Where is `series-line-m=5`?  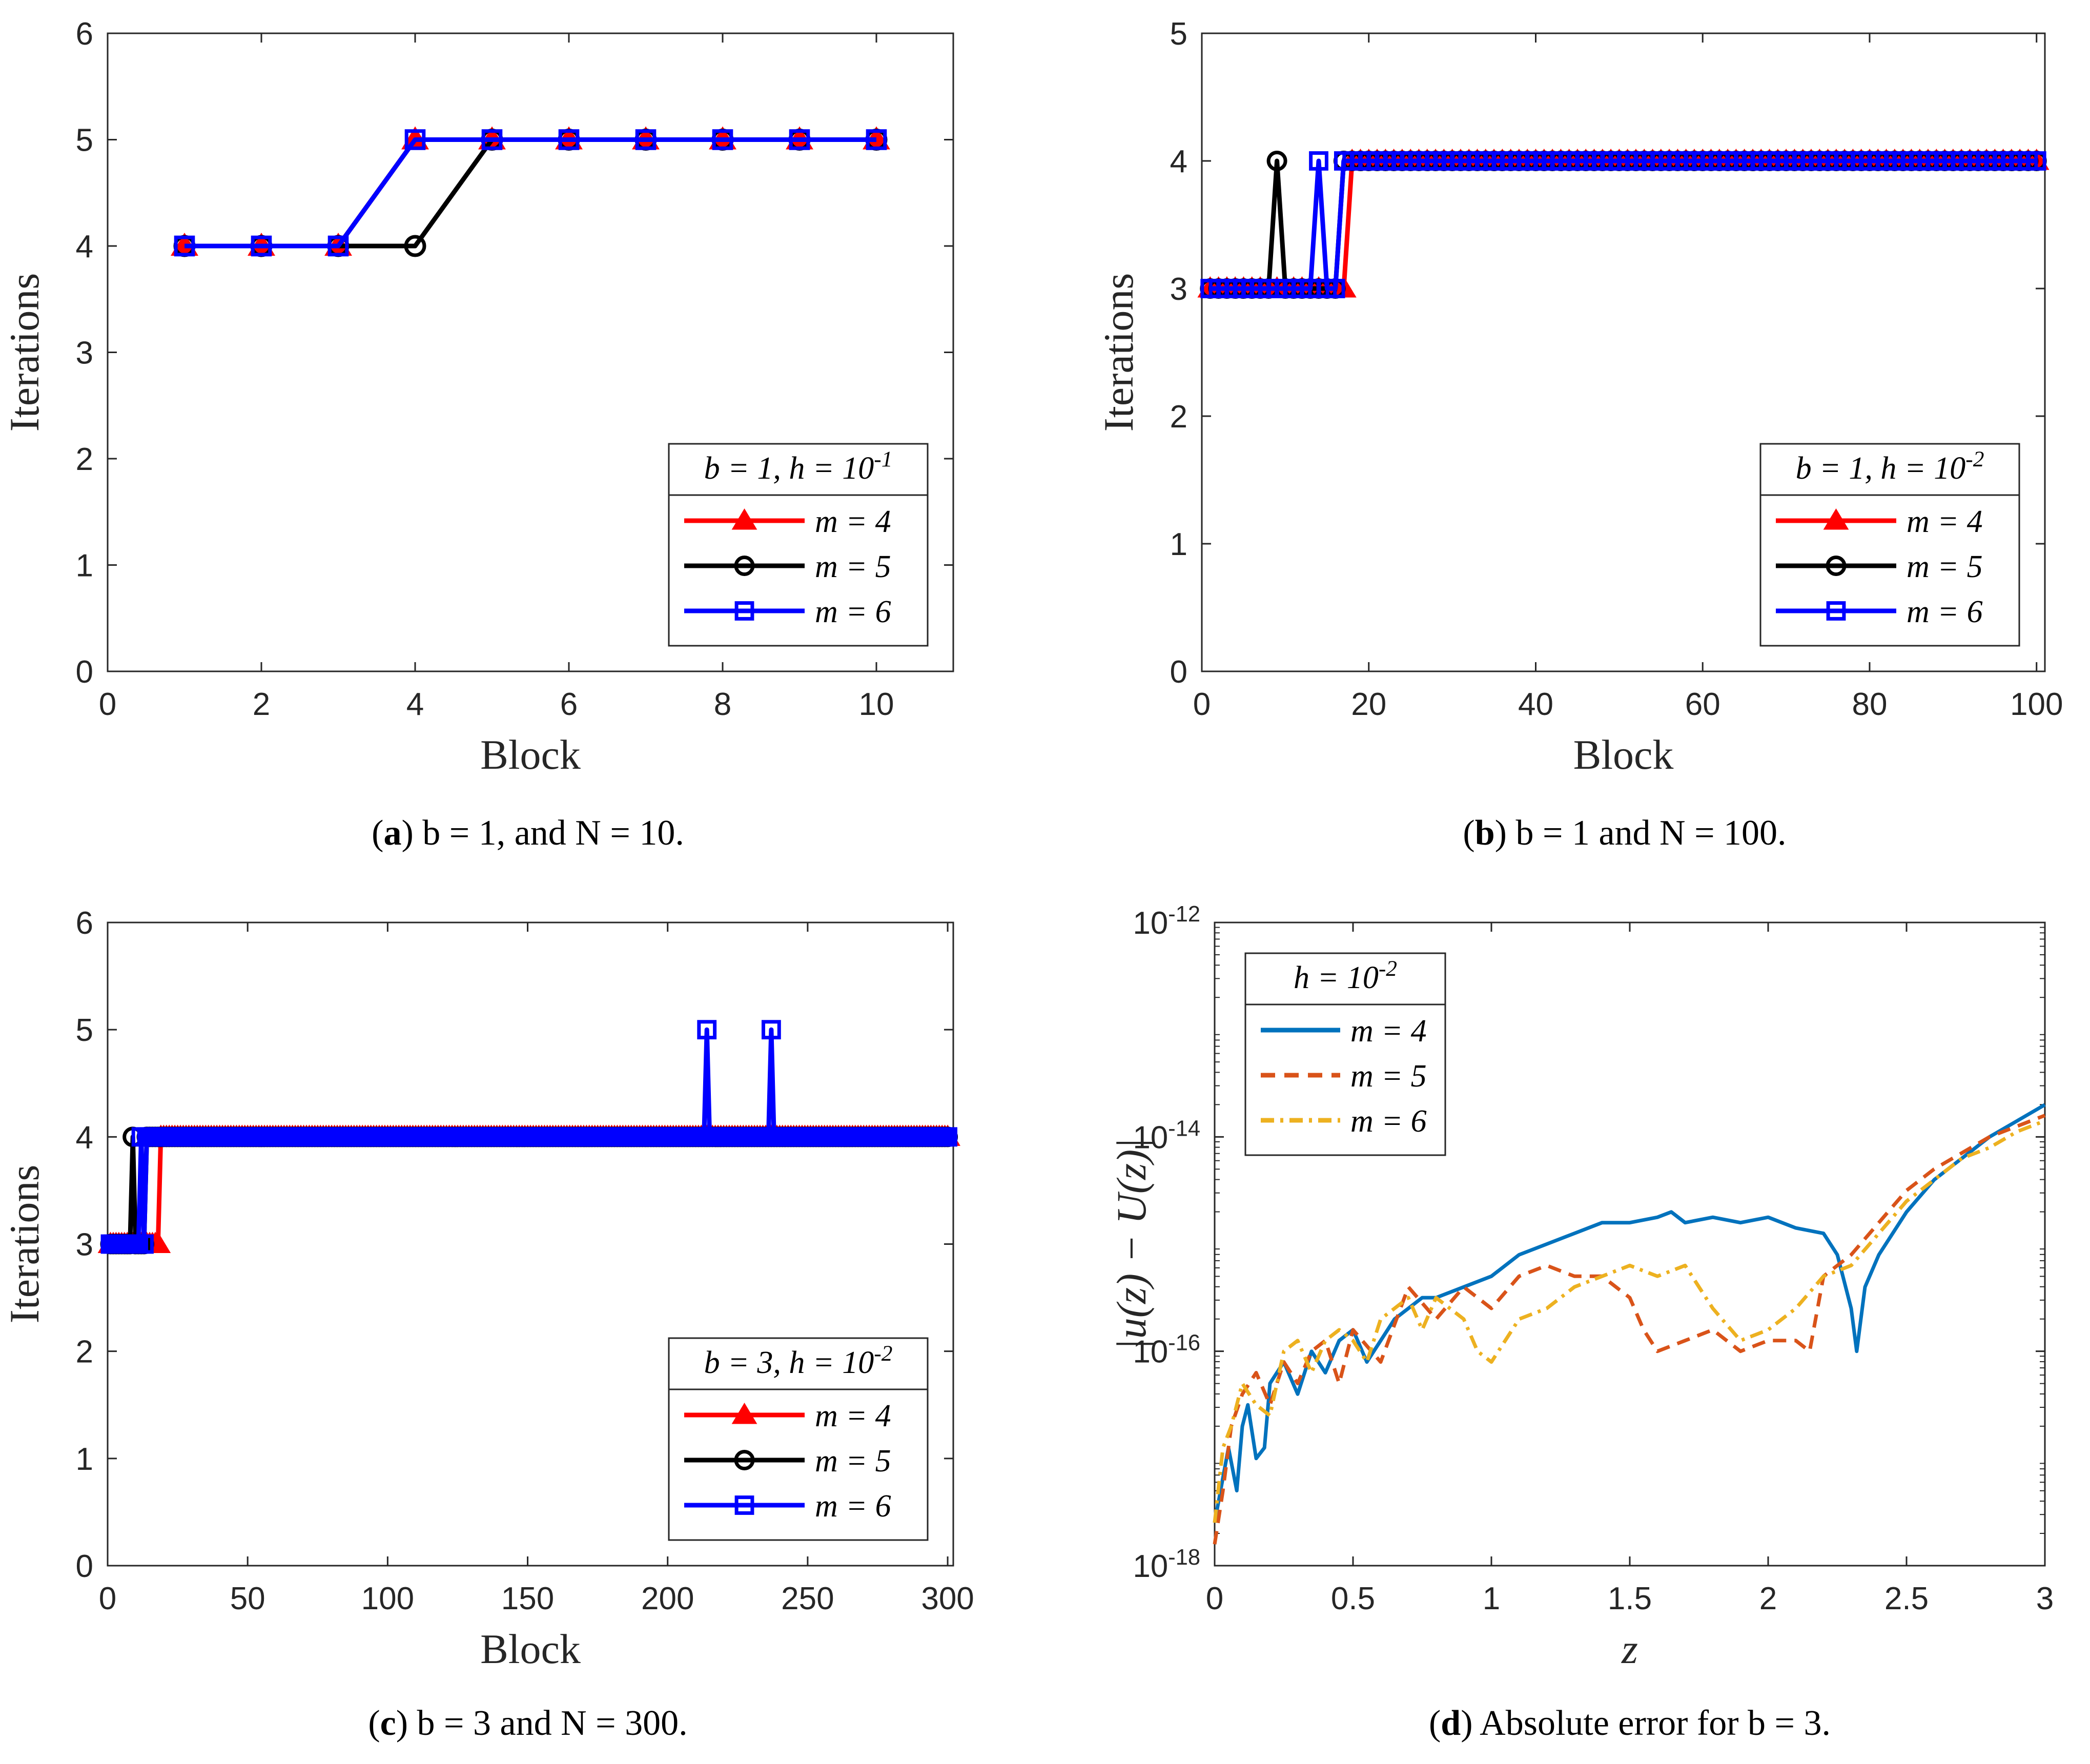
series-line-m=5 is located at coordinates (1629, 1329).